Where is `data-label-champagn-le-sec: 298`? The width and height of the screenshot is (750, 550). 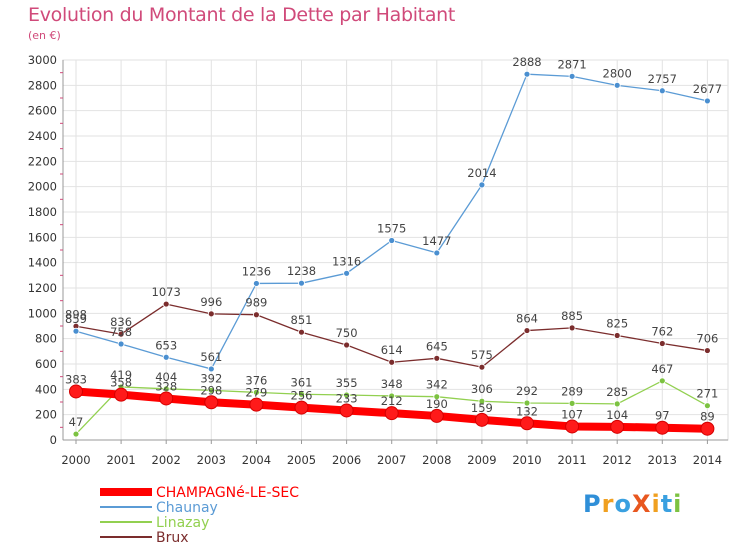
data-label-champagn-le-sec: 298 is located at coordinates (211, 390).